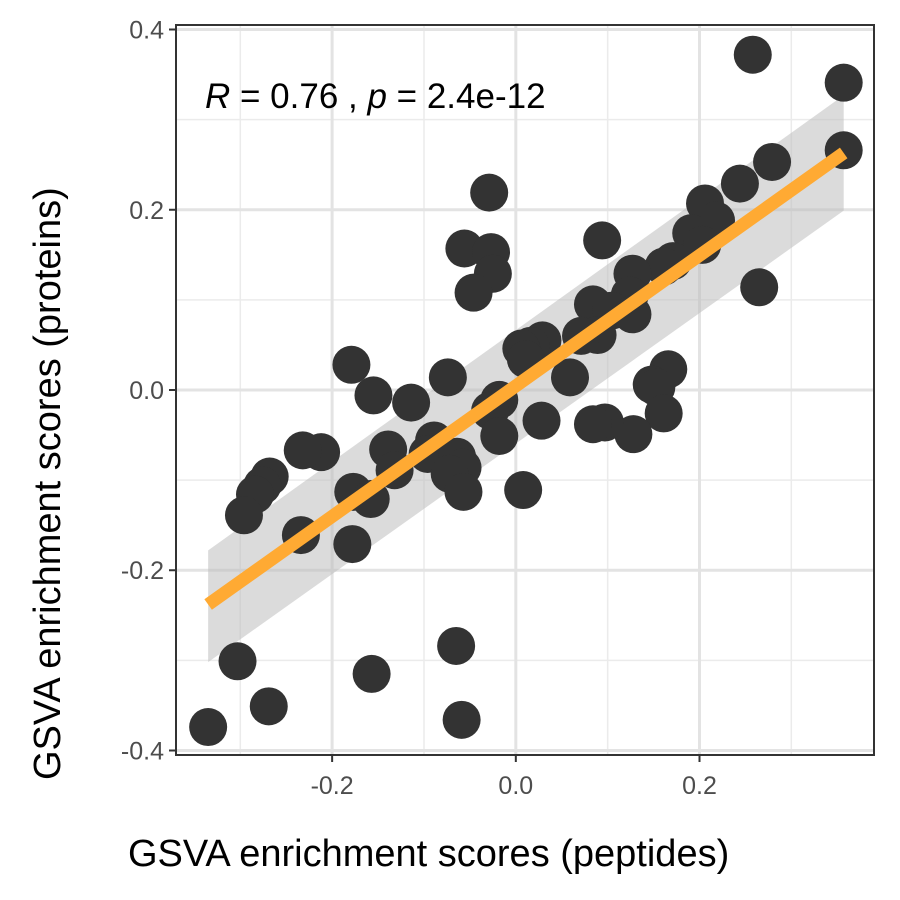 This screenshot has width=900, height=900. I want to click on y-tick-label: 0.0, so click(146, 391).